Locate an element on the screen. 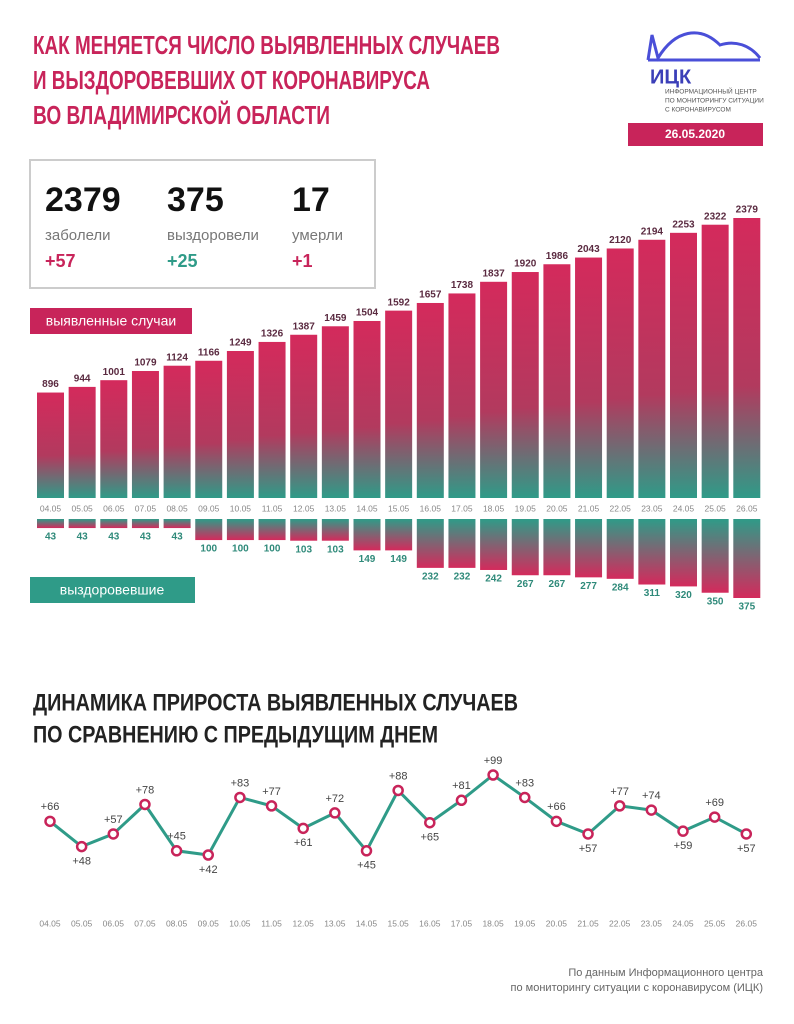 Image resolution: width=794 pixels, height=1024 pixels. value-label: 1387 is located at coordinates (304, 326).